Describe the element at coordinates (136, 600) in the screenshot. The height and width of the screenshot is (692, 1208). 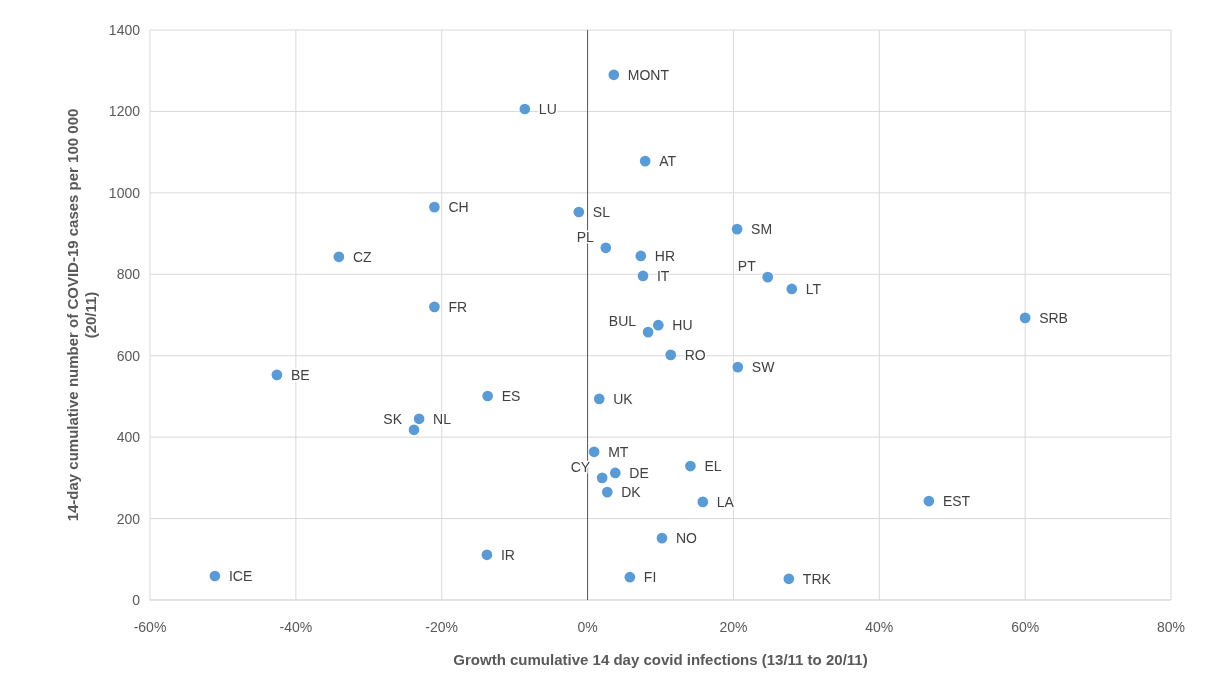
I see `y-tick-label: 0` at that location.